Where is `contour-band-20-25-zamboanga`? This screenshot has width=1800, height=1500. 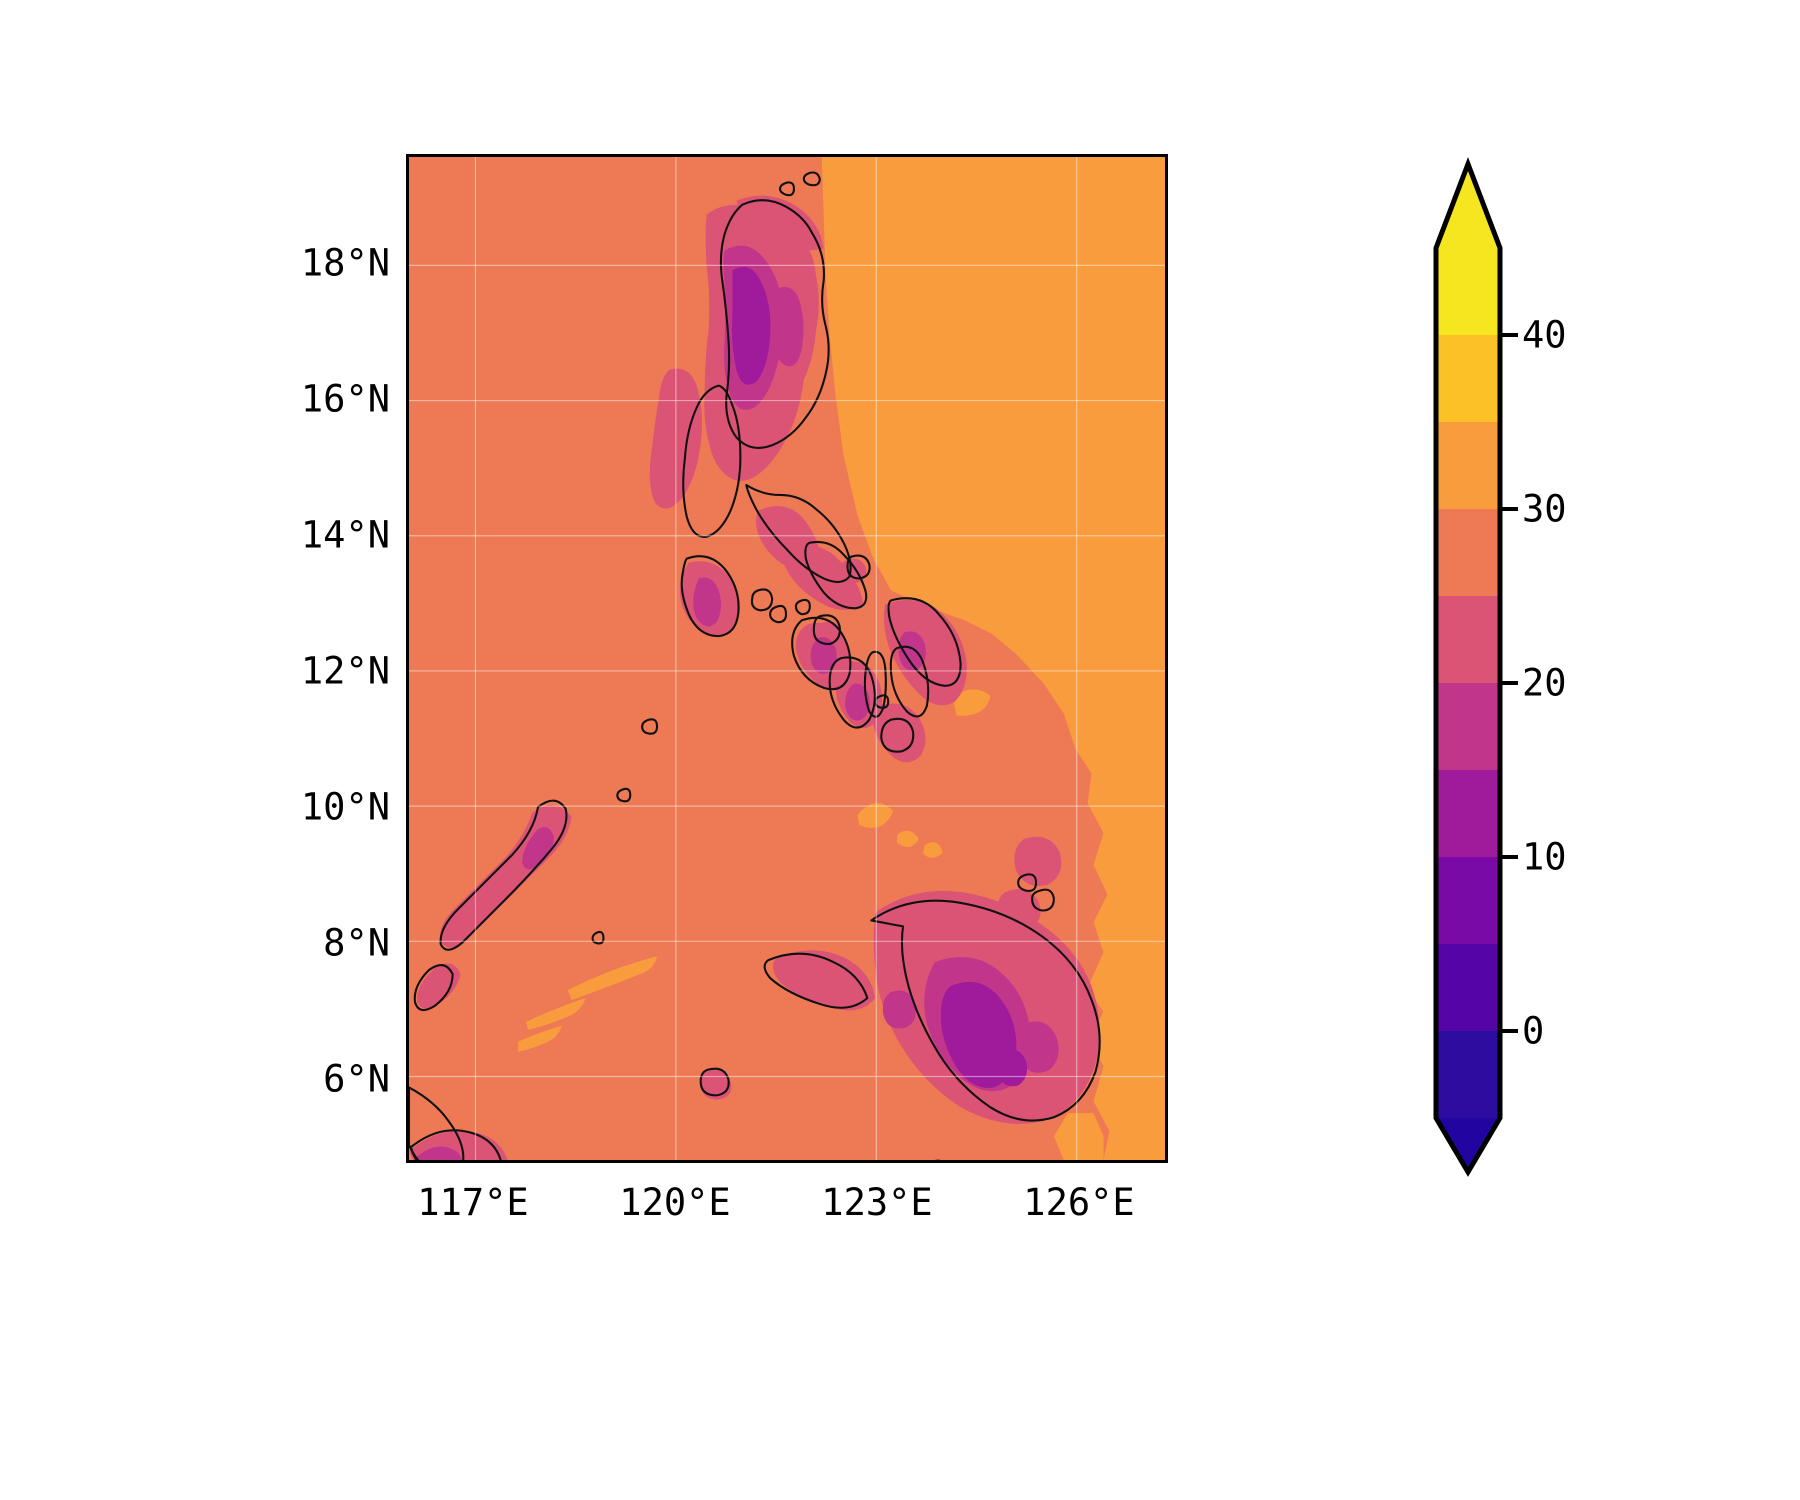
contour-band-20-25-zamboanga is located at coordinates (824, 980).